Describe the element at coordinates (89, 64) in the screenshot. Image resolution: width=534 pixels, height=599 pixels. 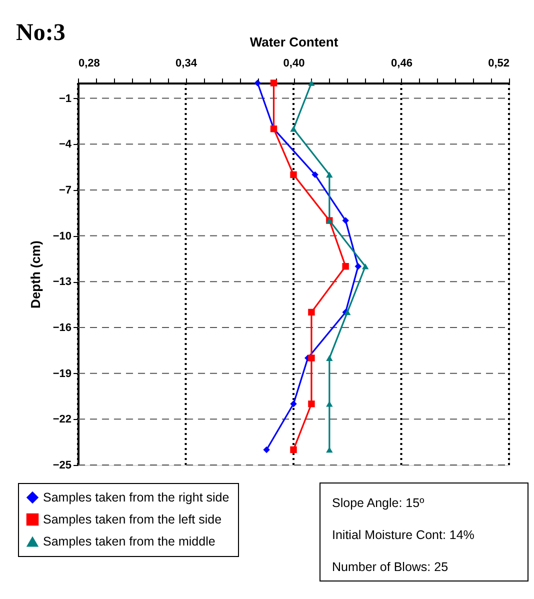
I see `x-tick-label: 0,28` at that location.